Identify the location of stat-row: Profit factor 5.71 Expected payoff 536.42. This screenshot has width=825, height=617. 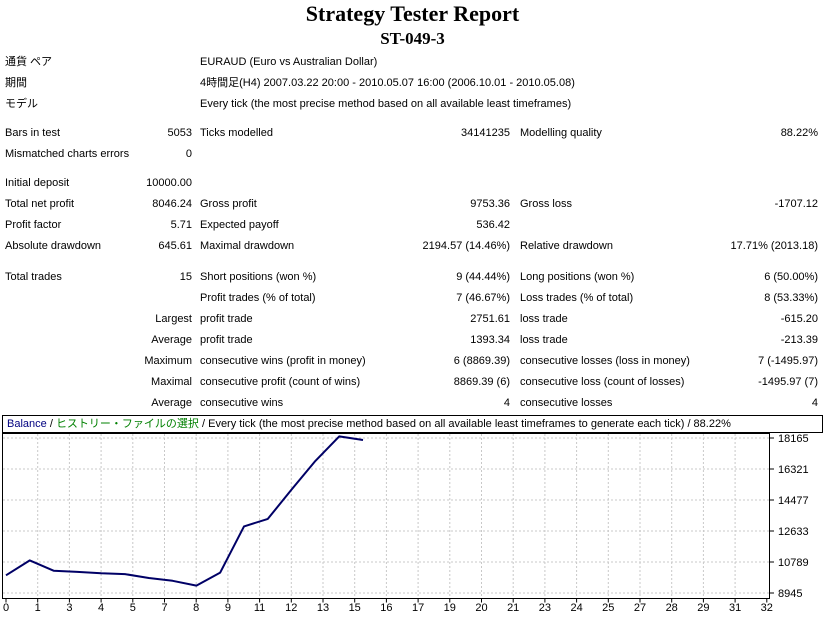
(412, 225).